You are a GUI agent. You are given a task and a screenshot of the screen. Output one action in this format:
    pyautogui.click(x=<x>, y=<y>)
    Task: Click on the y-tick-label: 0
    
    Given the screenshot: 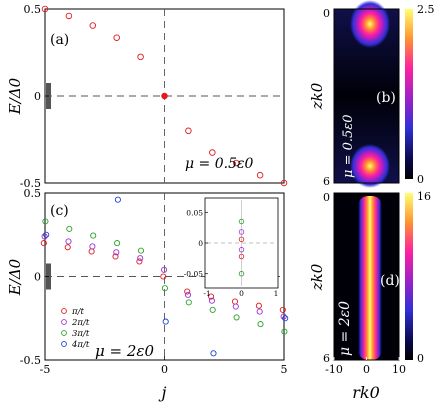 What is the action you would take?
    pyautogui.click(x=37, y=277)
    